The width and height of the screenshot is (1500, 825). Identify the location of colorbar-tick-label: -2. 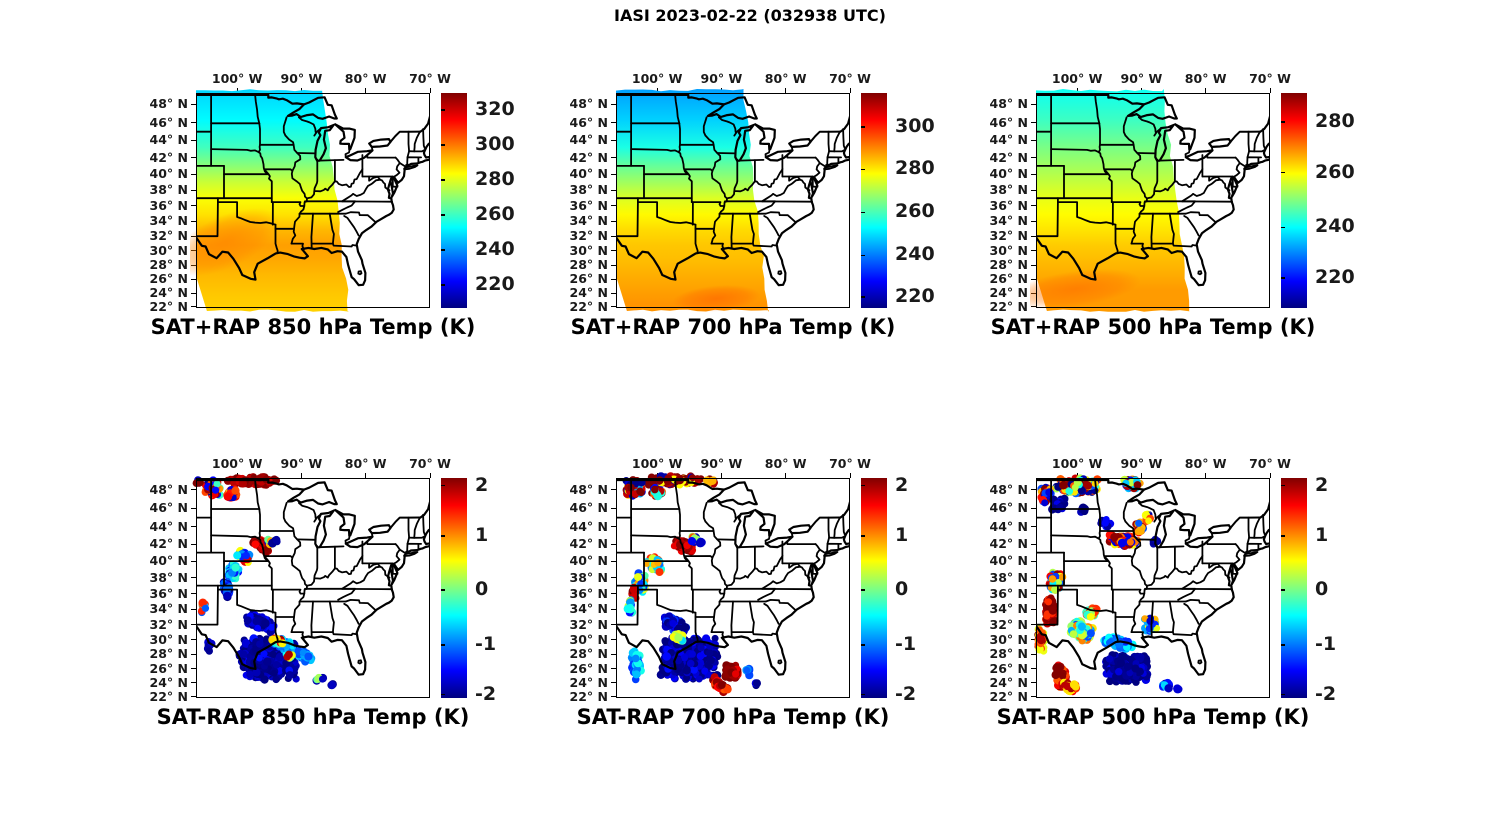
(486, 693).